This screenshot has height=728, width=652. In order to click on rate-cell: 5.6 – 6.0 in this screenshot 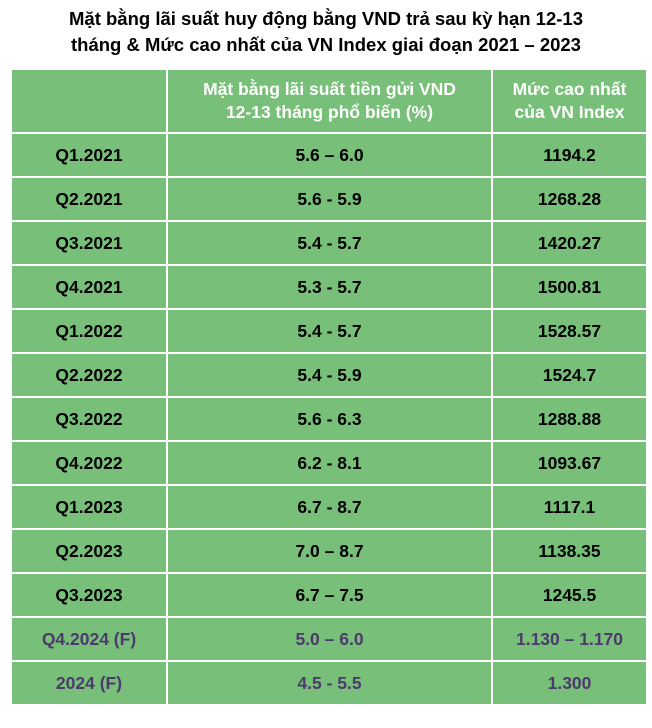, I will do `click(329, 155)`.